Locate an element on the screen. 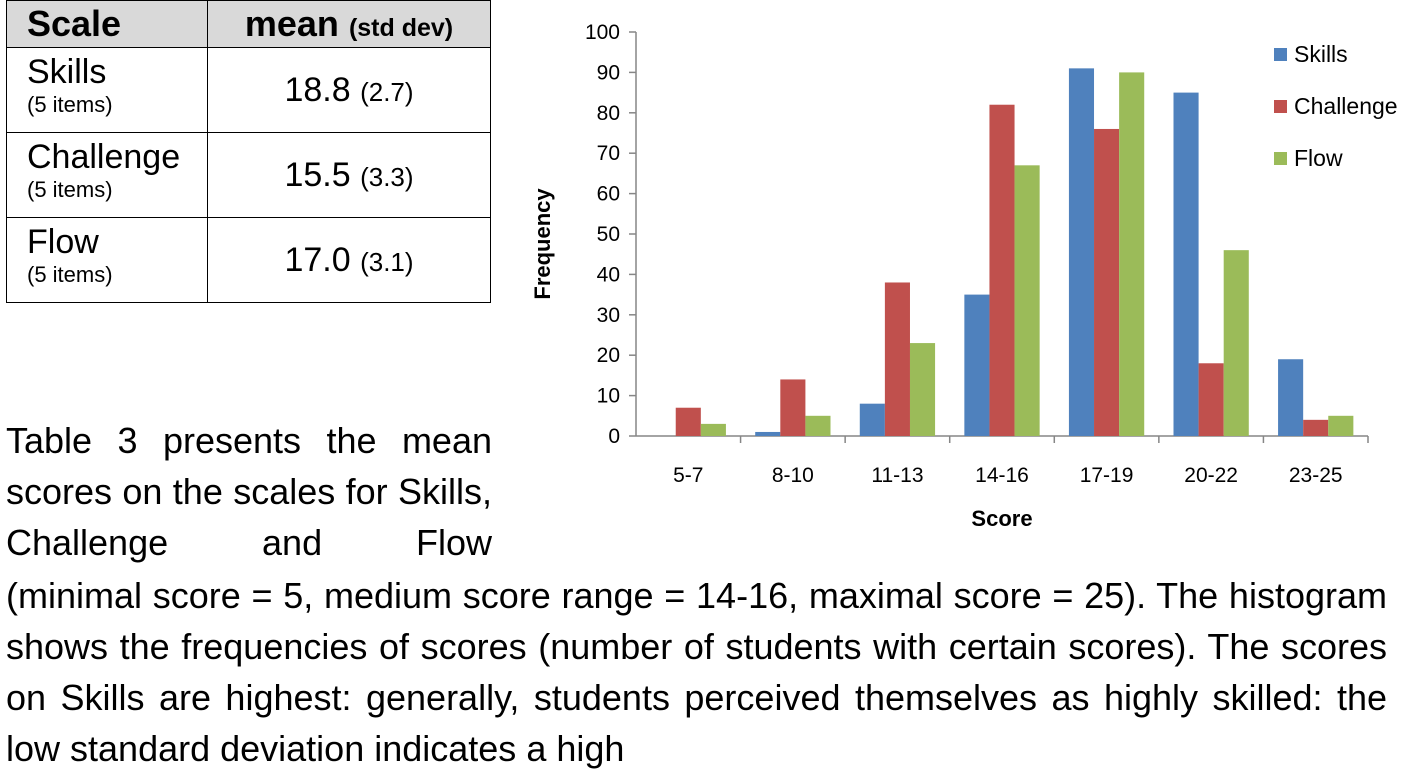  scale-name: Flow is located at coordinates (63, 242).